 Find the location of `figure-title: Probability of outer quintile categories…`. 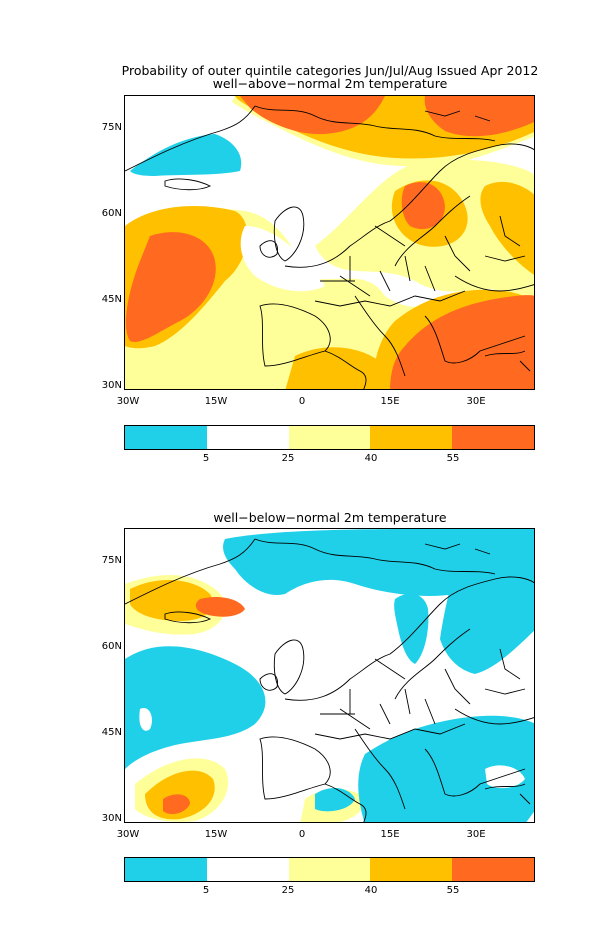

figure-title: Probability of outer quintile categories… is located at coordinates (330, 70).